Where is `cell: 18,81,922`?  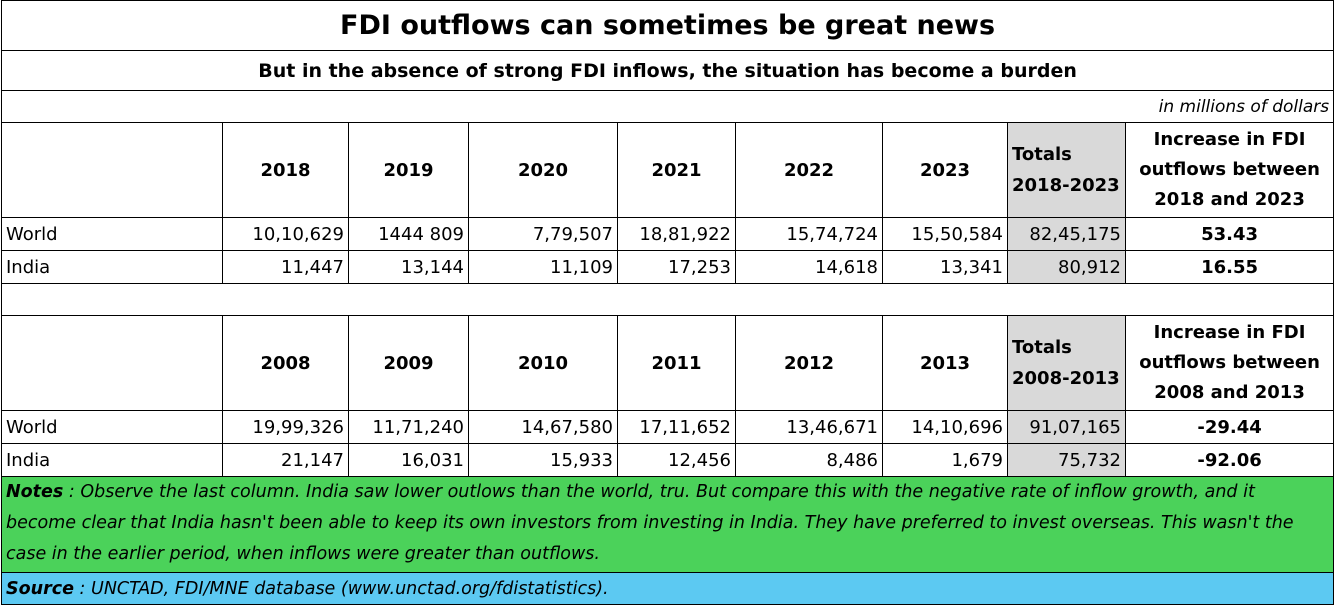 cell: 18,81,922 is located at coordinates (676, 234).